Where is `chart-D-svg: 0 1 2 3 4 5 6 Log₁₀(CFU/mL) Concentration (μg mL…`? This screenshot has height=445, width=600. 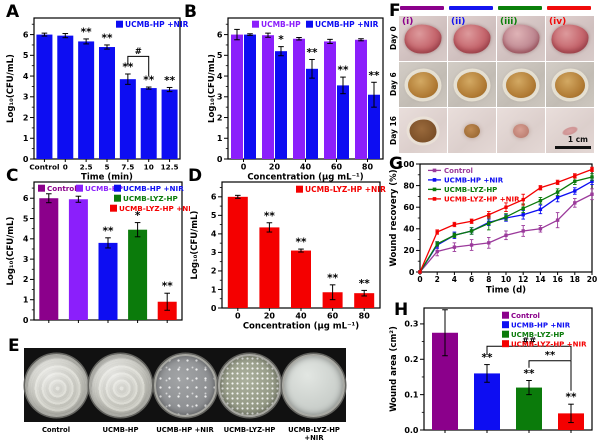 chart-D-svg: 0 1 2 3 4 5 6 Log₁₀(CFU/mL) Concentration (μg mL… is located at coordinates (288, 256).